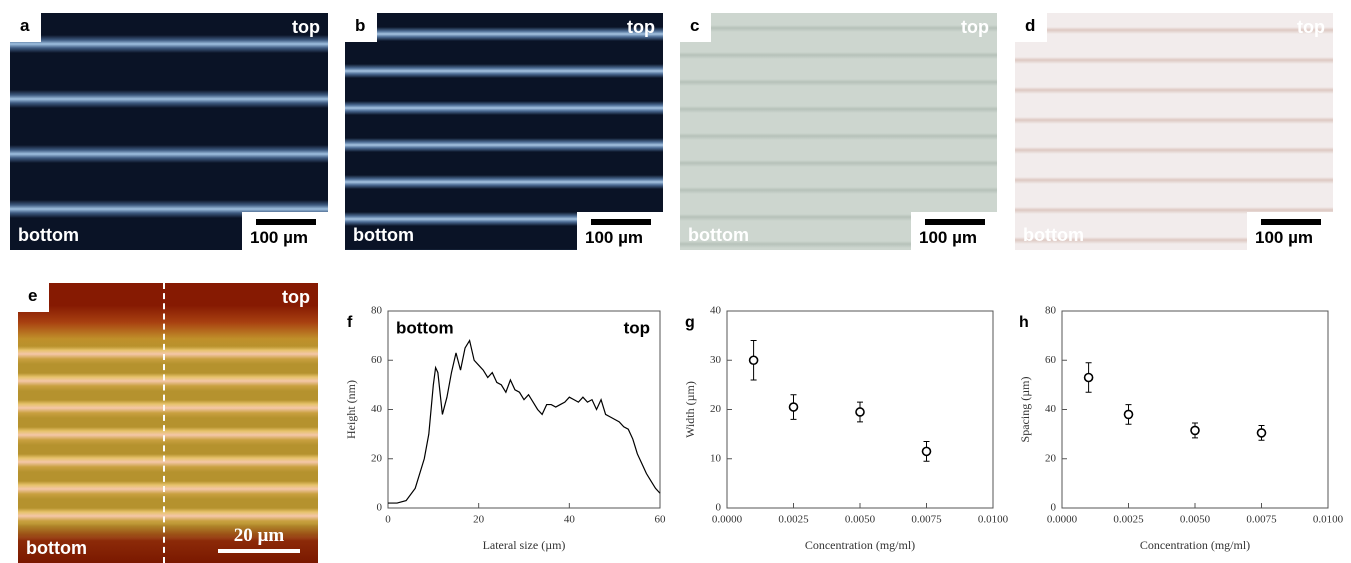 The image size is (1351, 563). What do you see at coordinates (690, 322) in the screenshot?
I see `panel-label: g` at bounding box center [690, 322].